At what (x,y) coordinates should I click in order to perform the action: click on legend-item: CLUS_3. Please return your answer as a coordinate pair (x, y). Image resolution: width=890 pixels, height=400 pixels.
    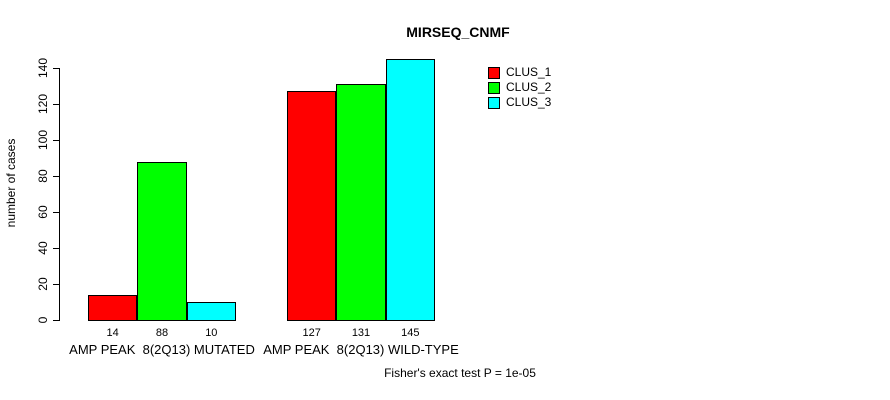
    Looking at the image, I should click on (519, 102).